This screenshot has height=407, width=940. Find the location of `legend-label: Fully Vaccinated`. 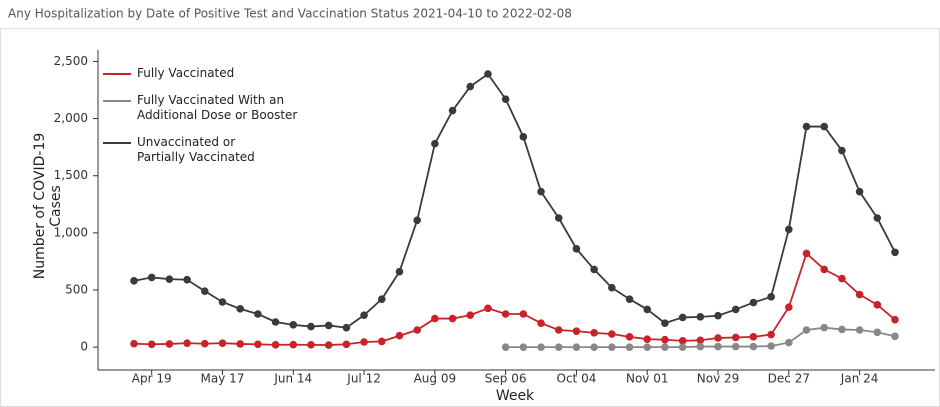

legend-label: Fully Vaccinated is located at coordinates (186, 73).